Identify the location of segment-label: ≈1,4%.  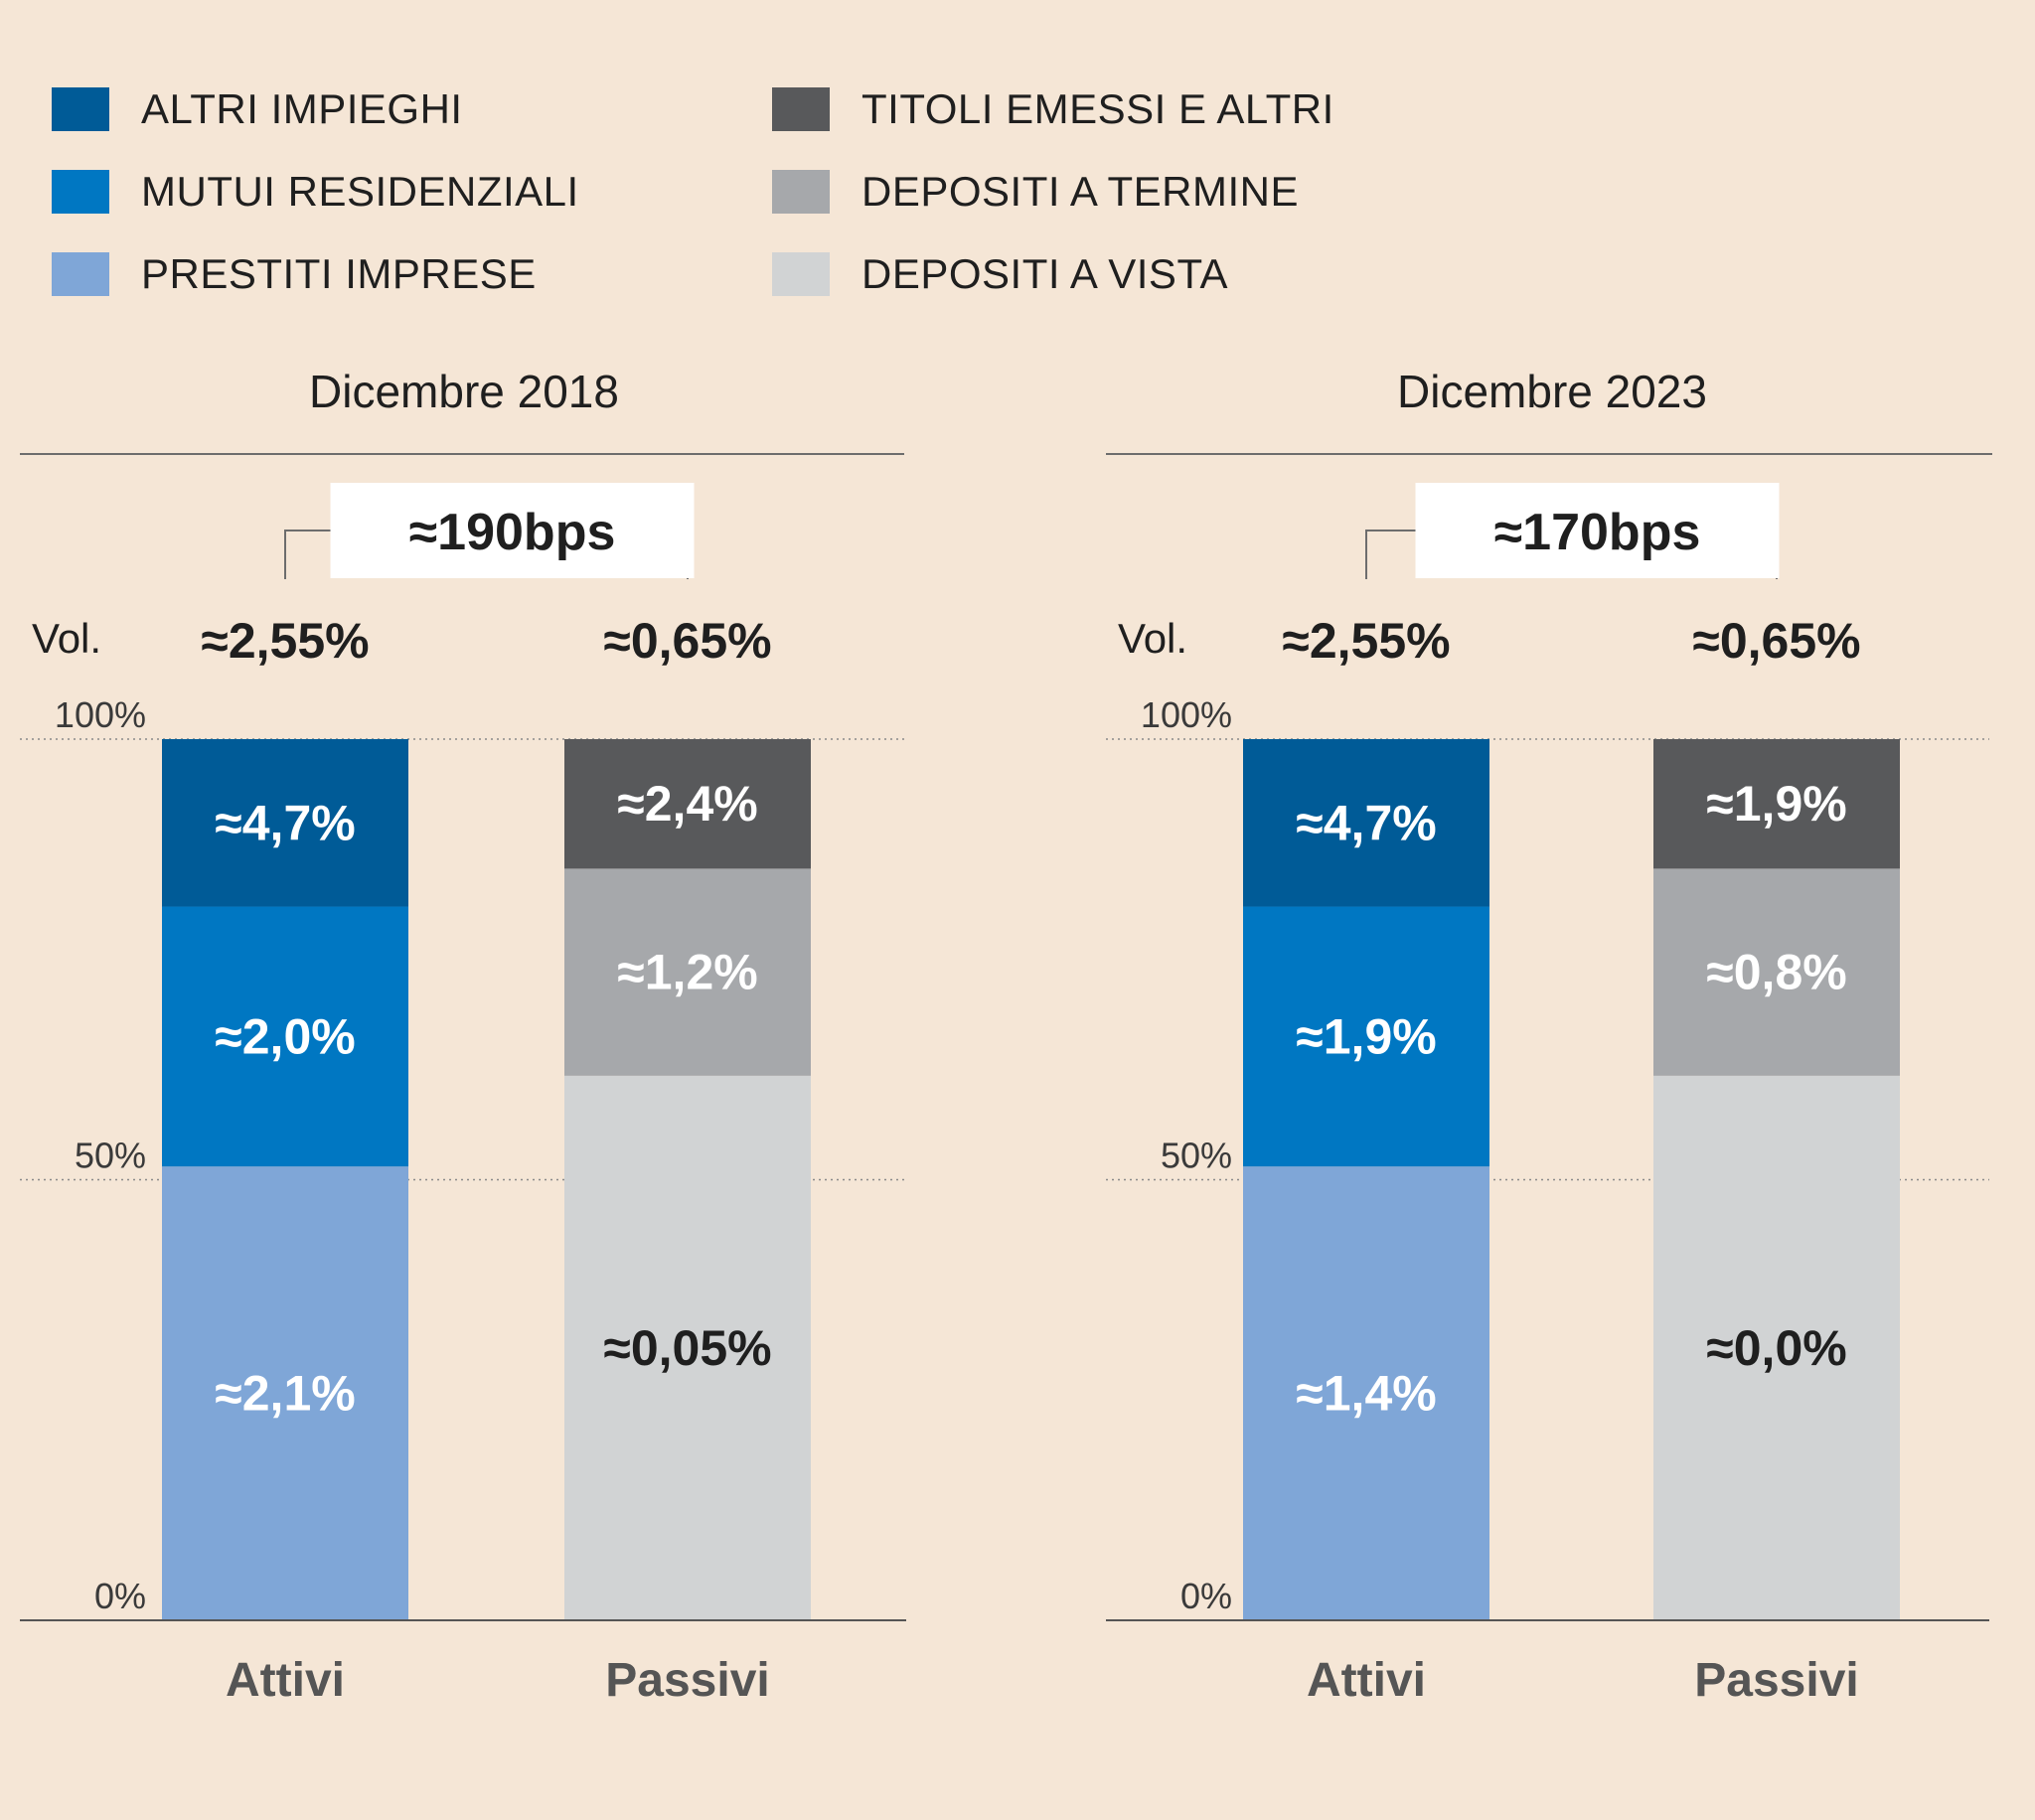
(1366, 1394).